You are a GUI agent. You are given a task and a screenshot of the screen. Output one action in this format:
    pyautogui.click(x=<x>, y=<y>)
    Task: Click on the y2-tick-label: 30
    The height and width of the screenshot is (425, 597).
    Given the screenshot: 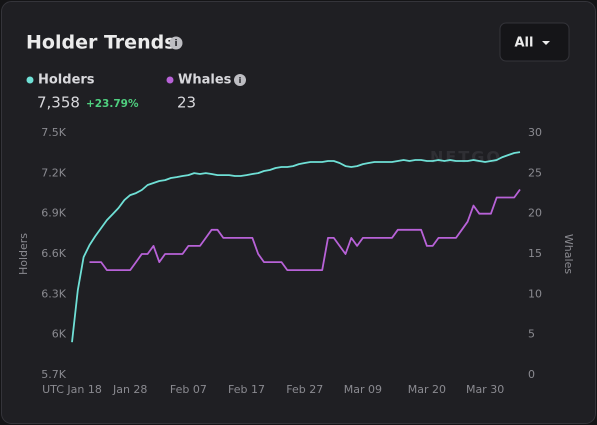 What is the action you would take?
    pyautogui.click(x=535, y=132)
    